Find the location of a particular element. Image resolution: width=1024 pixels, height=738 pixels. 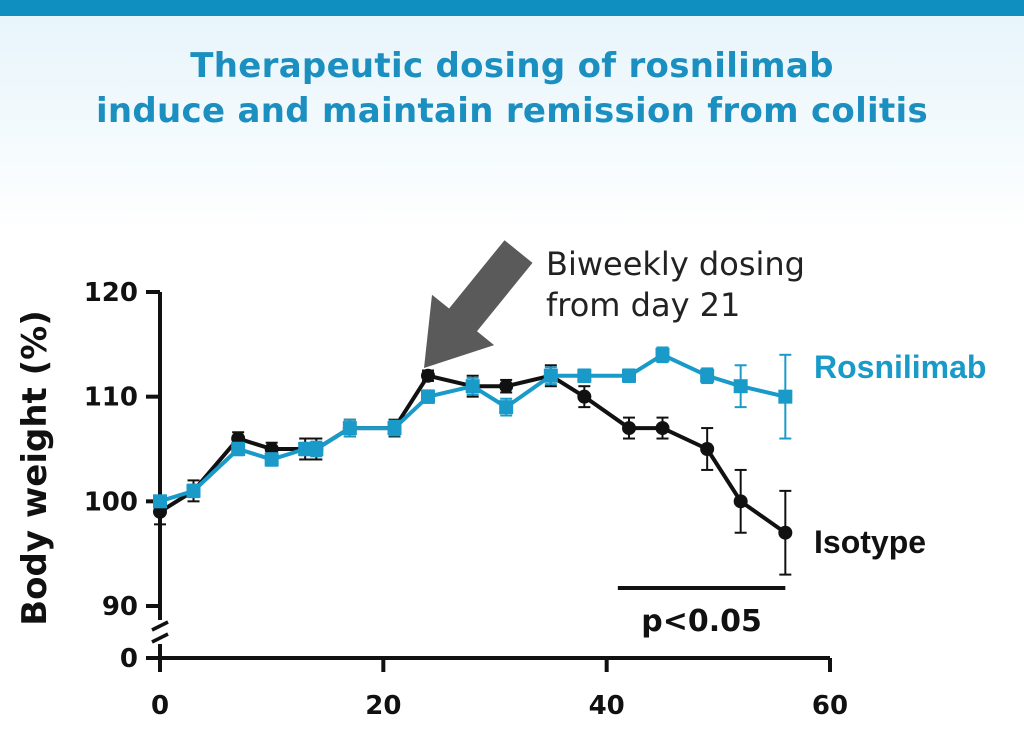

series-label-isotype: Isotype is located at coordinates (870, 542).